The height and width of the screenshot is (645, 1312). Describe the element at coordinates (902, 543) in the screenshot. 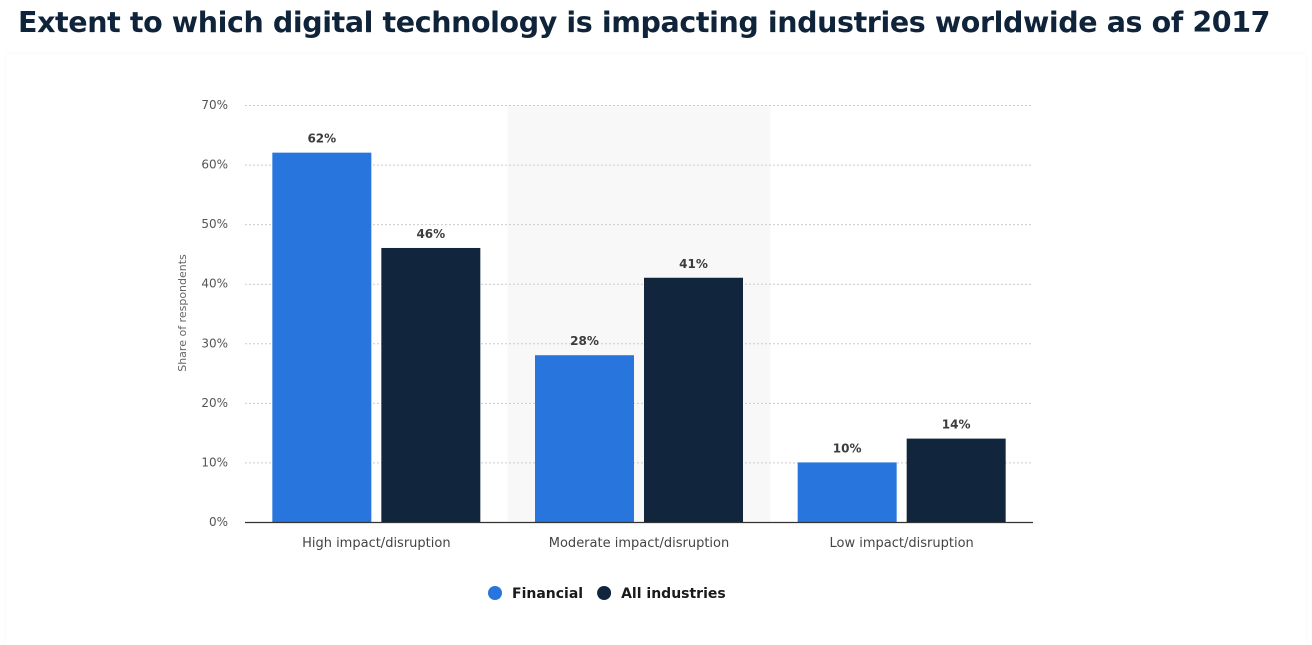

I see `x-tick-label: Low impact/disruption` at that location.